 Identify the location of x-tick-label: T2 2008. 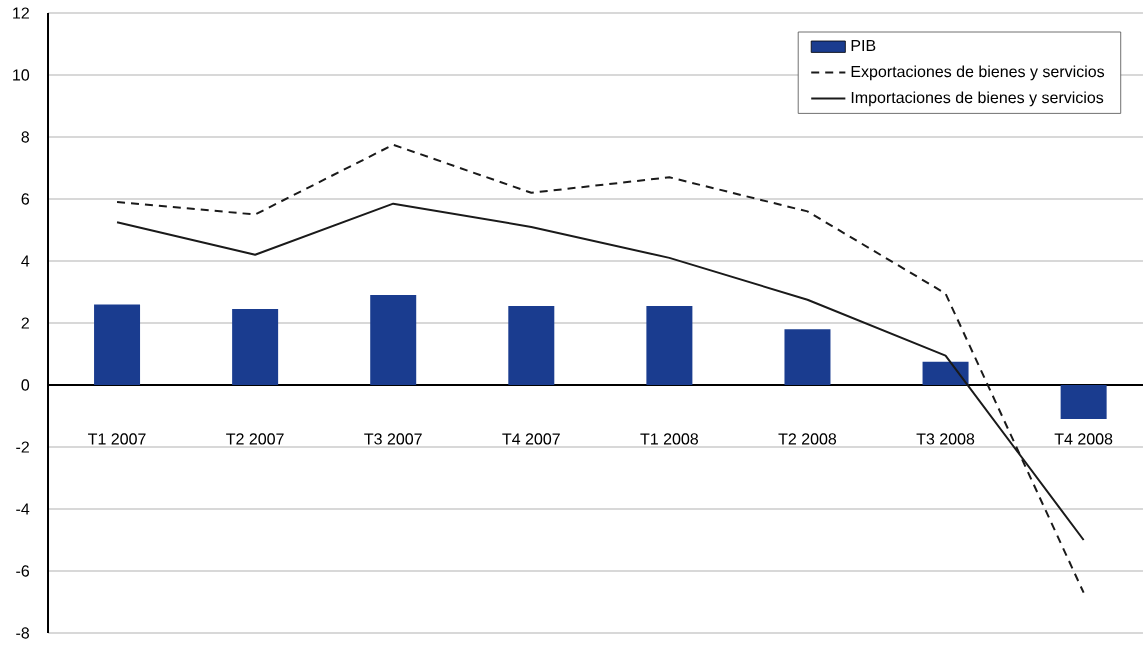
(807, 439).